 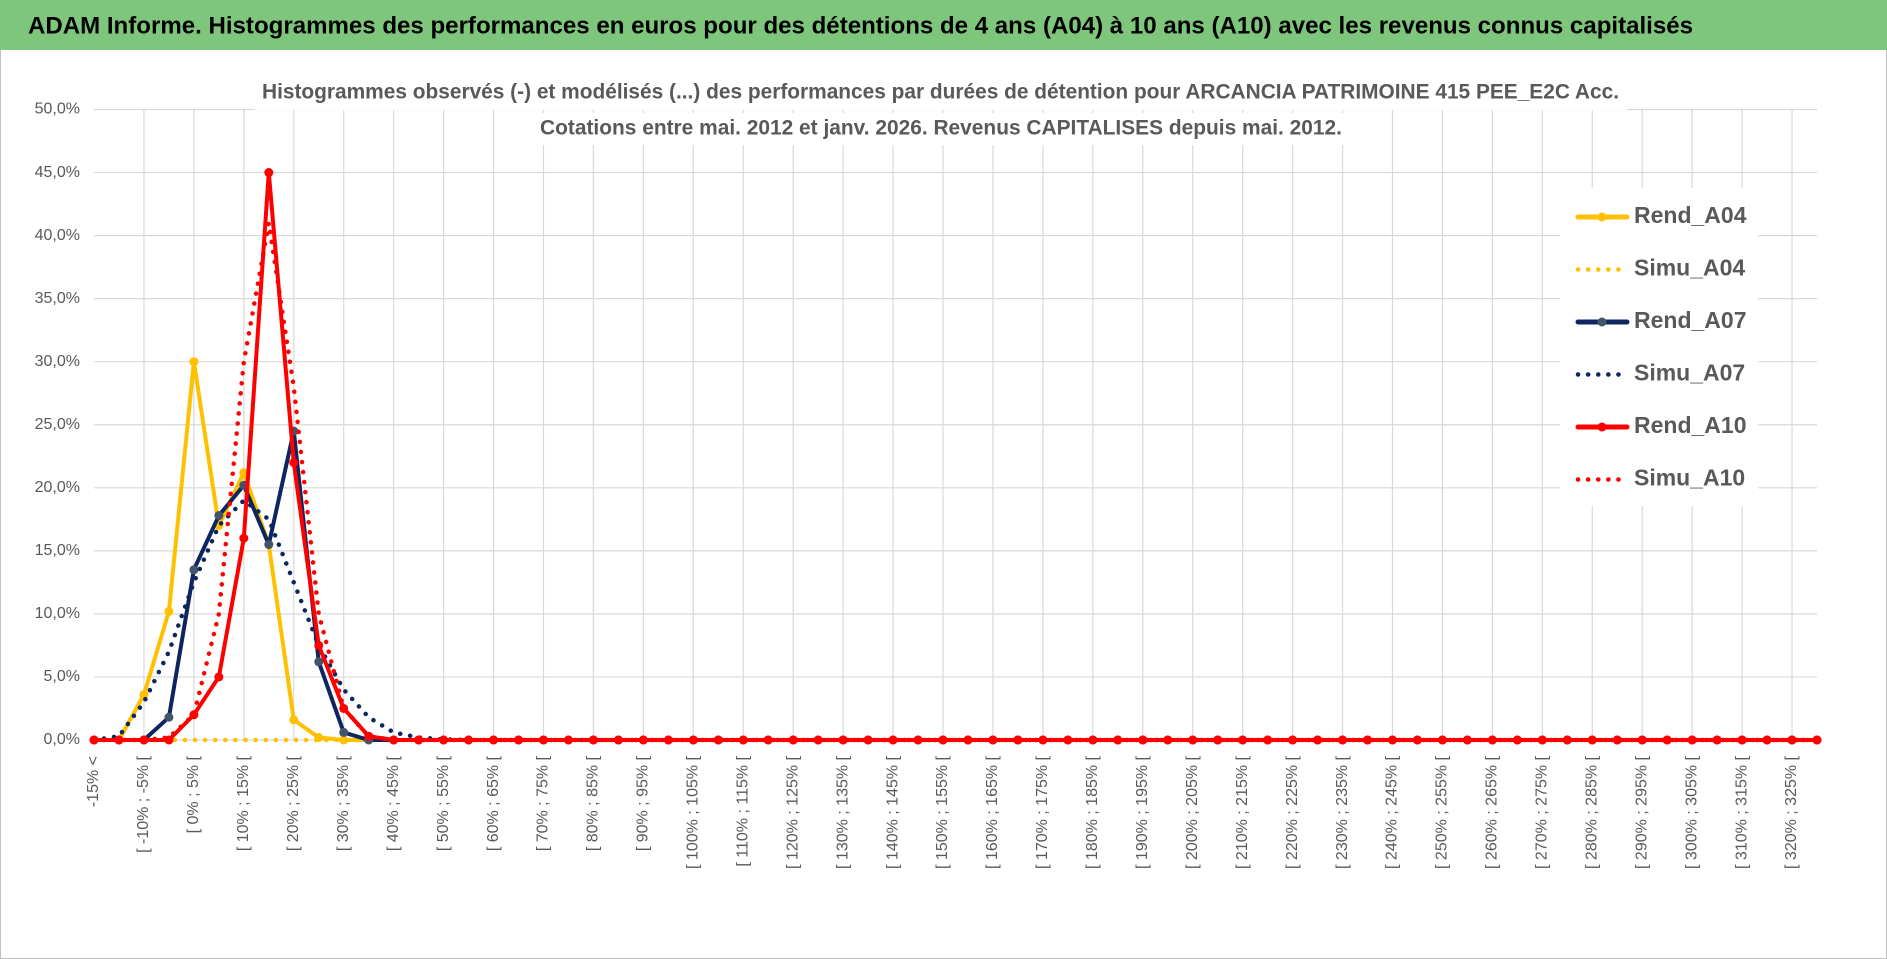 I want to click on header-bar, so click(x=943, y=25).